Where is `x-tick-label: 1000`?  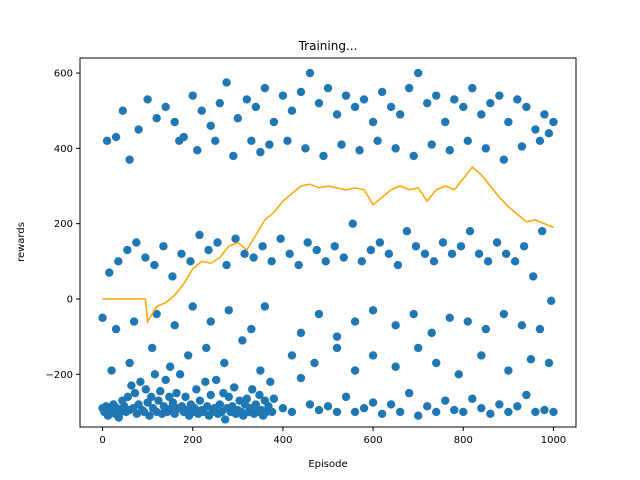
x-tick-label: 1000 is located at coordinates (553, 440).